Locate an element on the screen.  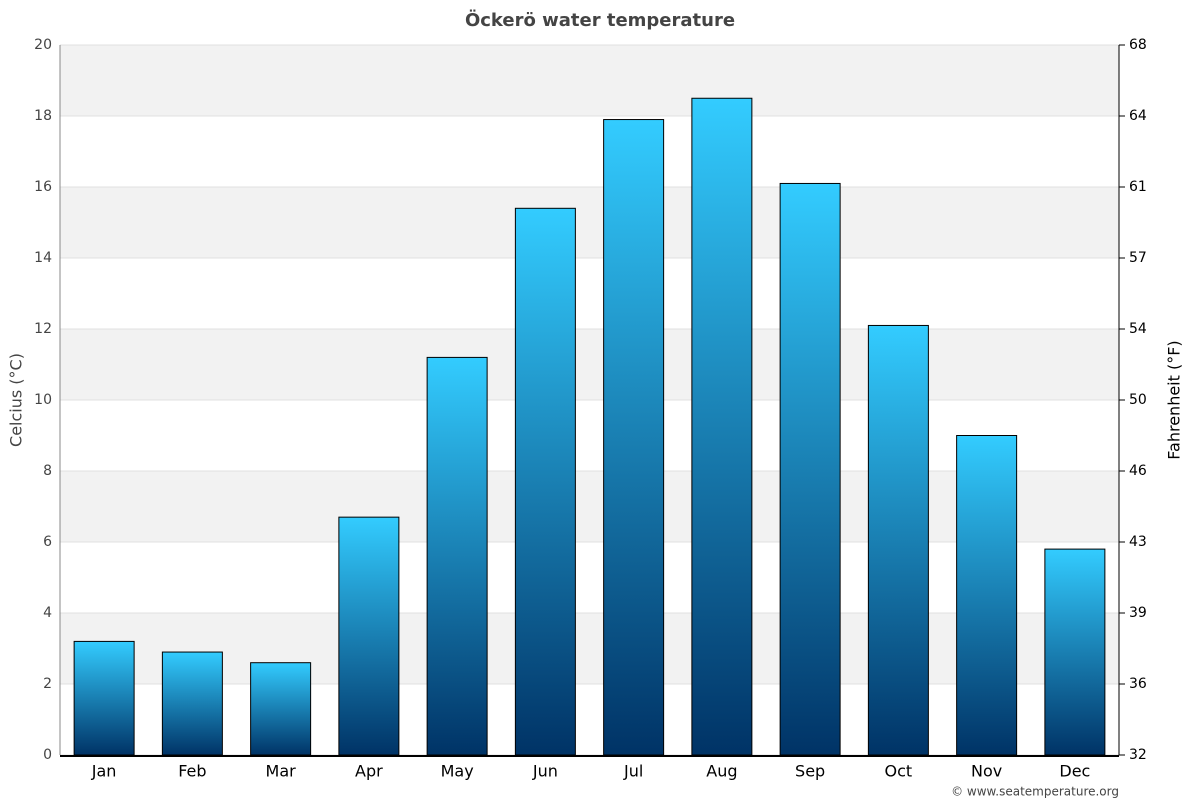
y2-tick-label: 39 is located at coordinates (1138, 613).